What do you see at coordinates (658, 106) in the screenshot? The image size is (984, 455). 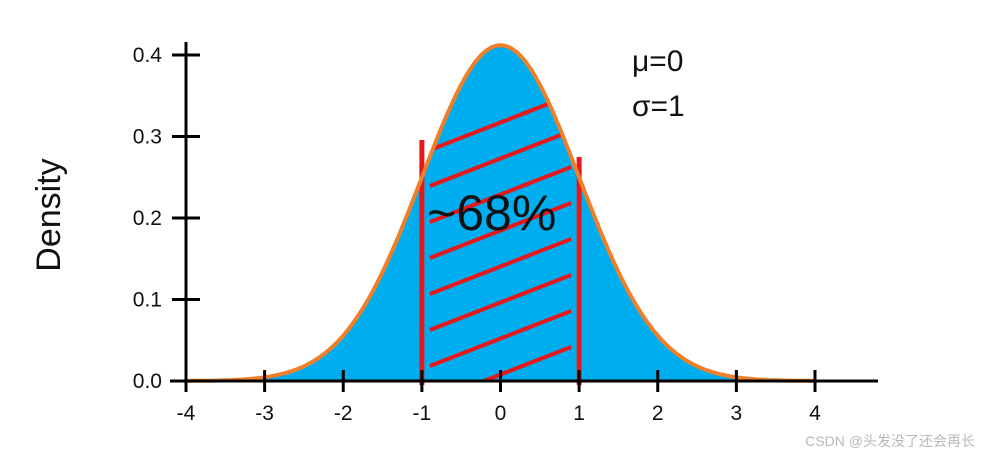 I see `sigma-label: σ=1` at bounding box center [658, 106].